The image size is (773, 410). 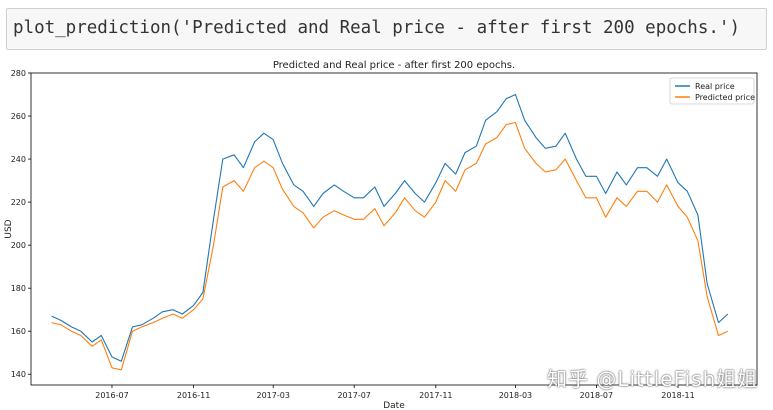 What do you see at coordinates (677, 395) in the screenshot?
I see `x-tick-label: 2018-11` at bounding box center [677, 395].